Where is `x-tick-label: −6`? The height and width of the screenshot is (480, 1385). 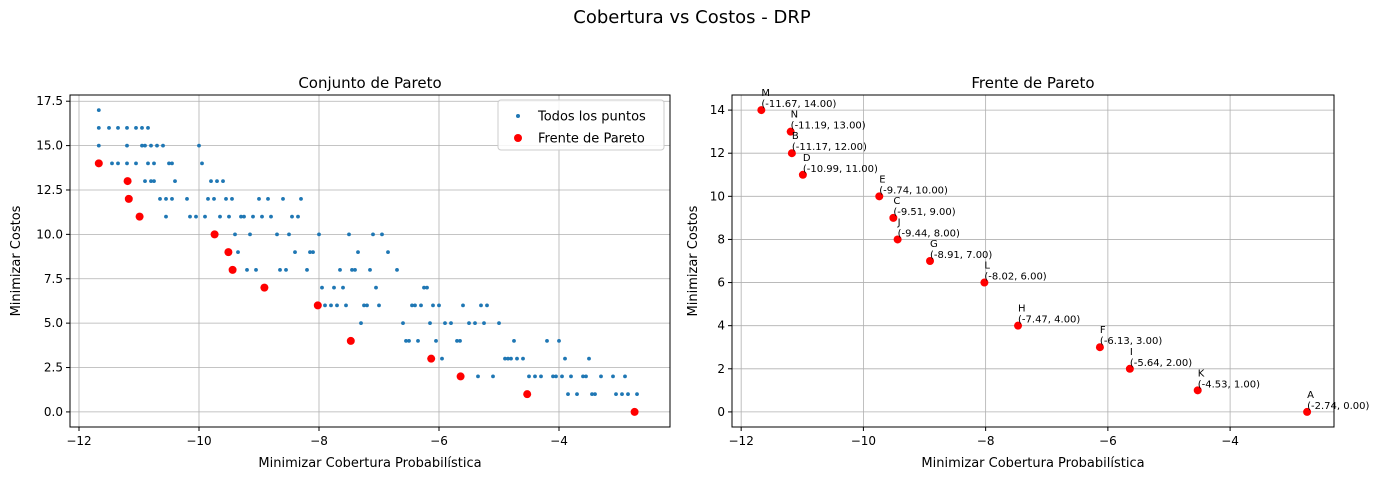
x-tick-label: −6 is located at coordinates (1108, 441).